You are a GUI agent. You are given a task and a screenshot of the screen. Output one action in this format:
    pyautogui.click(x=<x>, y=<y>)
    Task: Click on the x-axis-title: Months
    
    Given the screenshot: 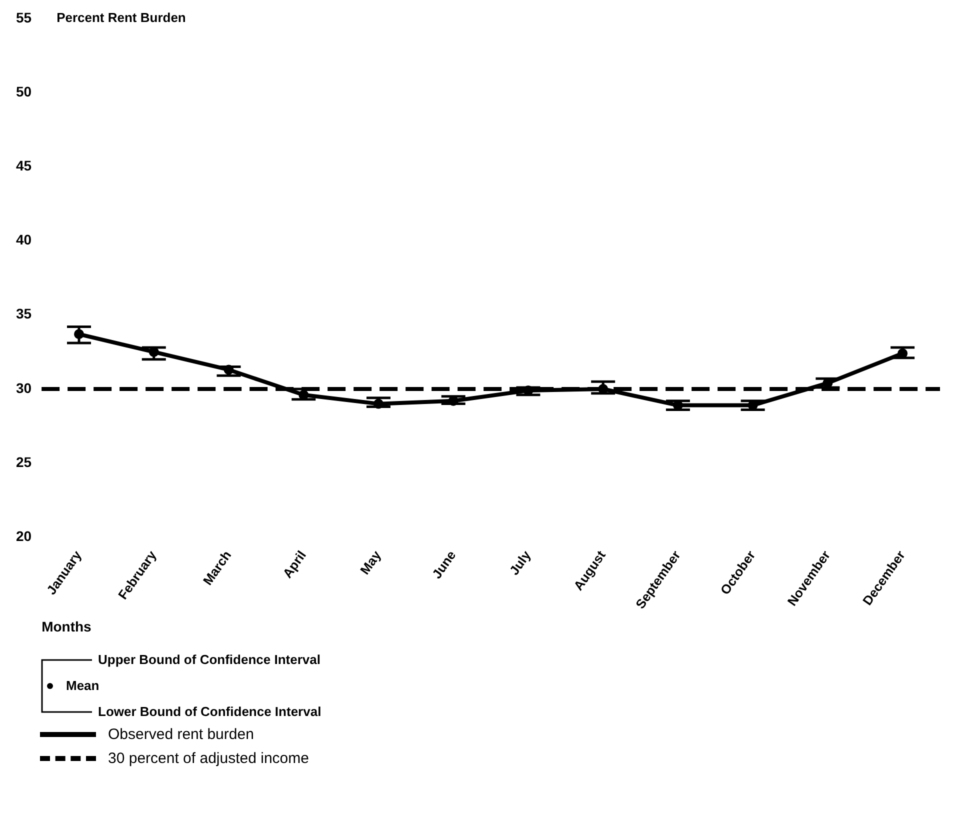 What is the action you would take?
    pyautogui.click(x=67, y=626)
    